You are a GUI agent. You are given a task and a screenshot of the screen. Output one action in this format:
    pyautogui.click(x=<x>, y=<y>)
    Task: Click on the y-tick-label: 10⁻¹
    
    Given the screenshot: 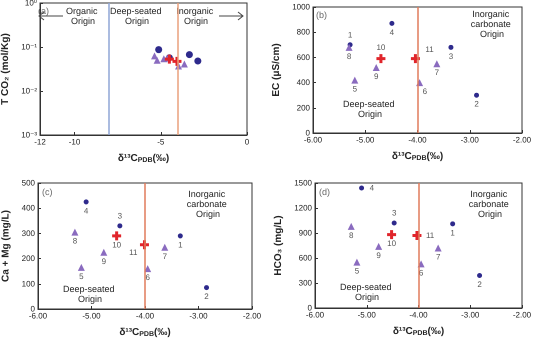 What is the action you would take?
    pyautogui.click(x=29, y=47)
    